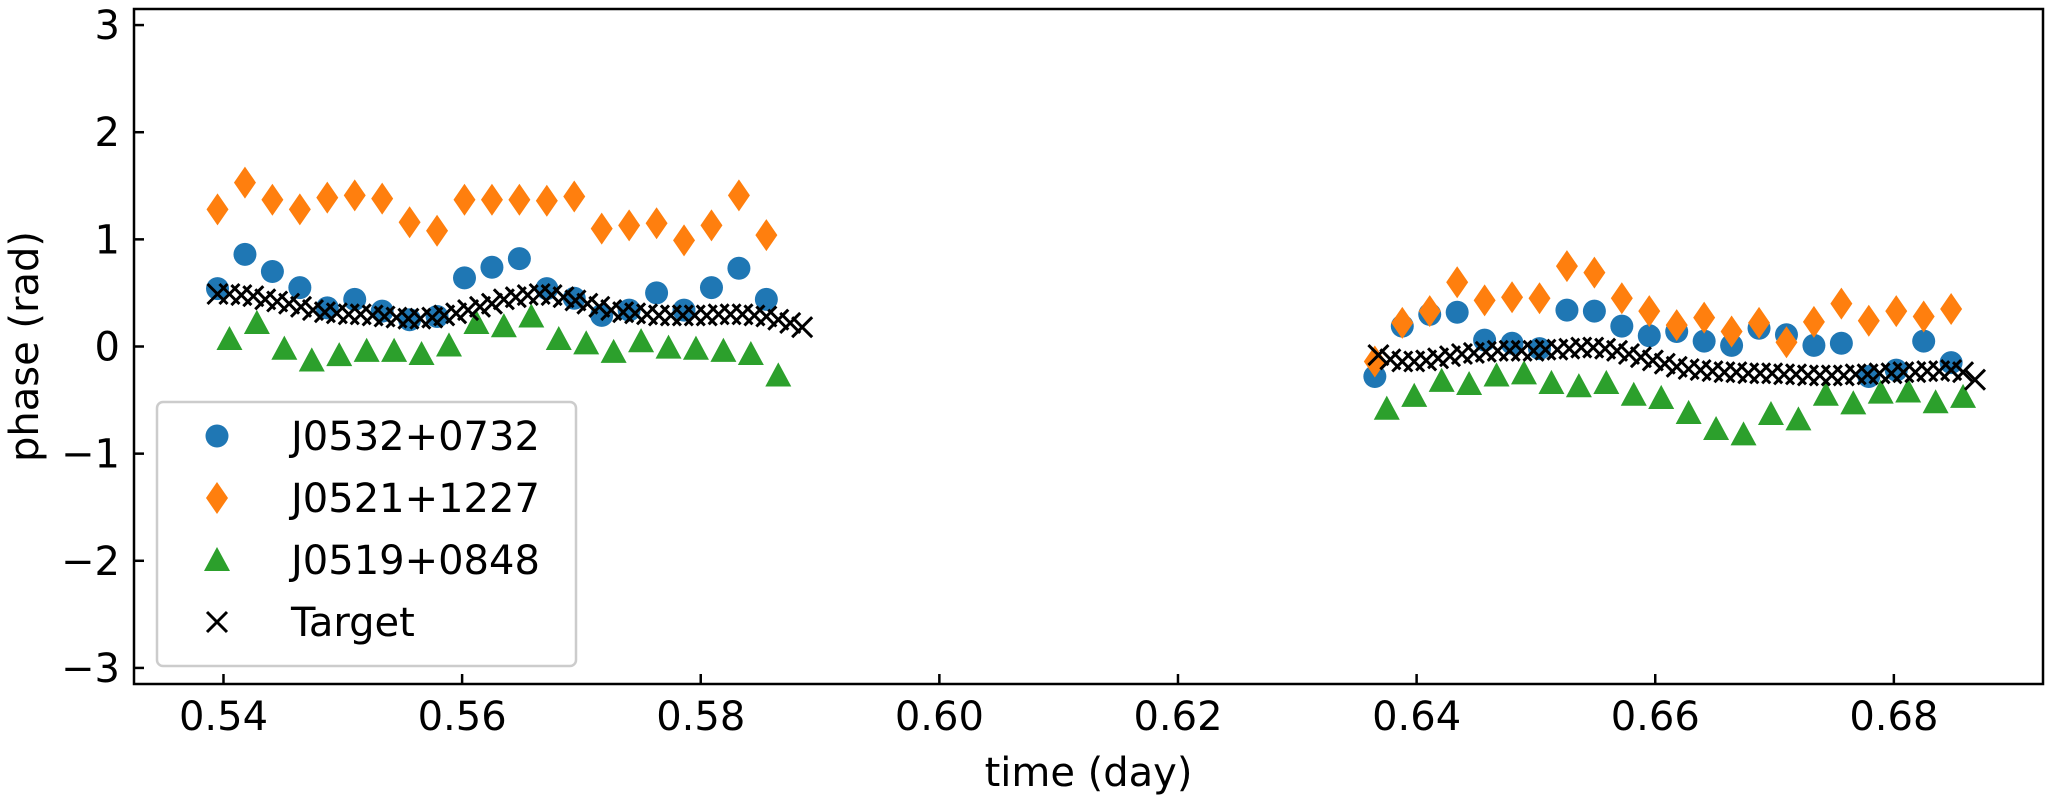 This screenshot has height=800, width=2050. I want to click on y-tick-label: −2, so click(90, 562).